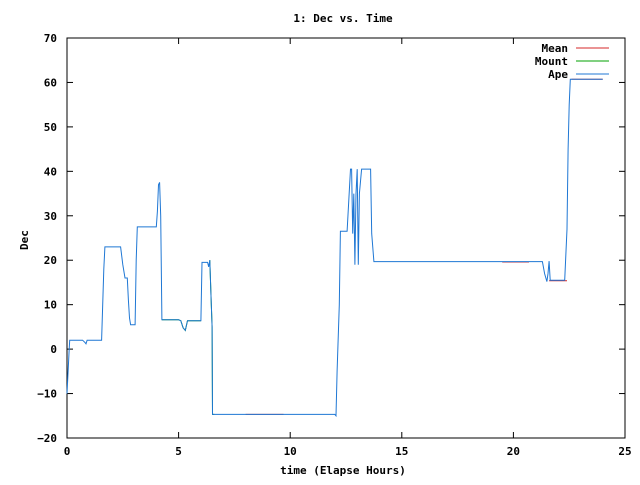  I want to click on y-tick-label: −10, so click(47, 394).